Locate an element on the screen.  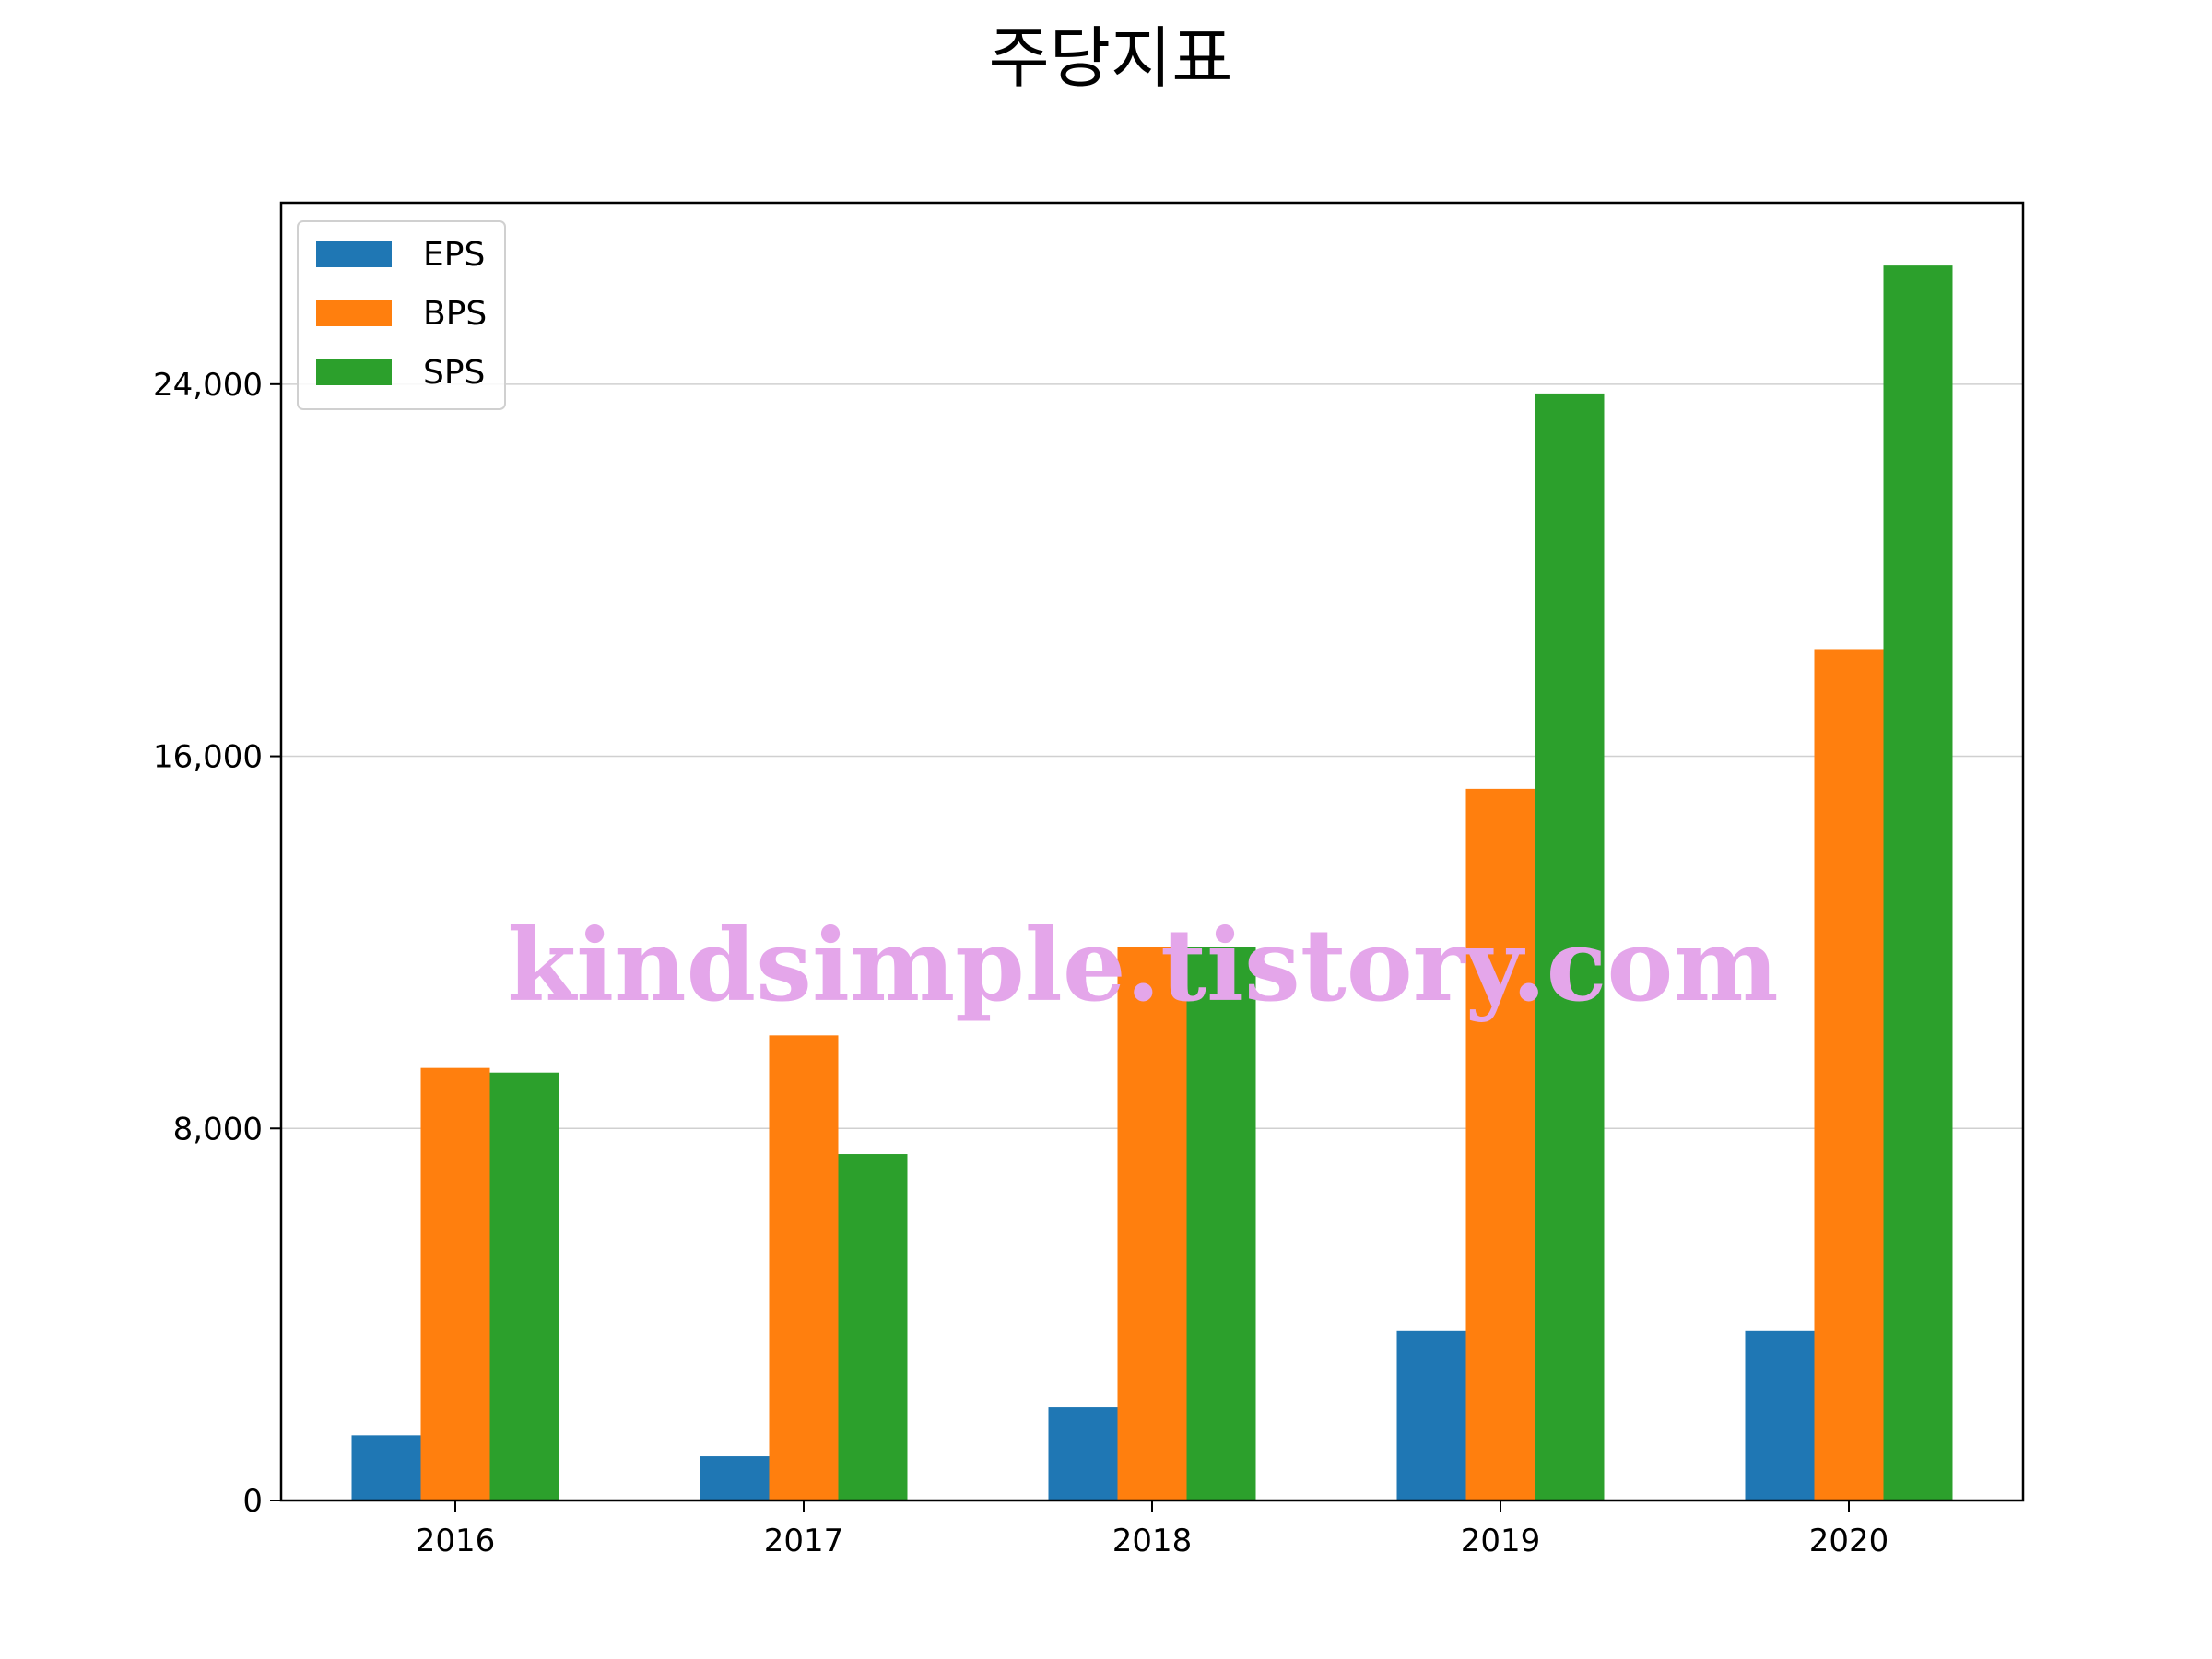
legend: EPS BPS SPS is located at coordinates (401, 315).